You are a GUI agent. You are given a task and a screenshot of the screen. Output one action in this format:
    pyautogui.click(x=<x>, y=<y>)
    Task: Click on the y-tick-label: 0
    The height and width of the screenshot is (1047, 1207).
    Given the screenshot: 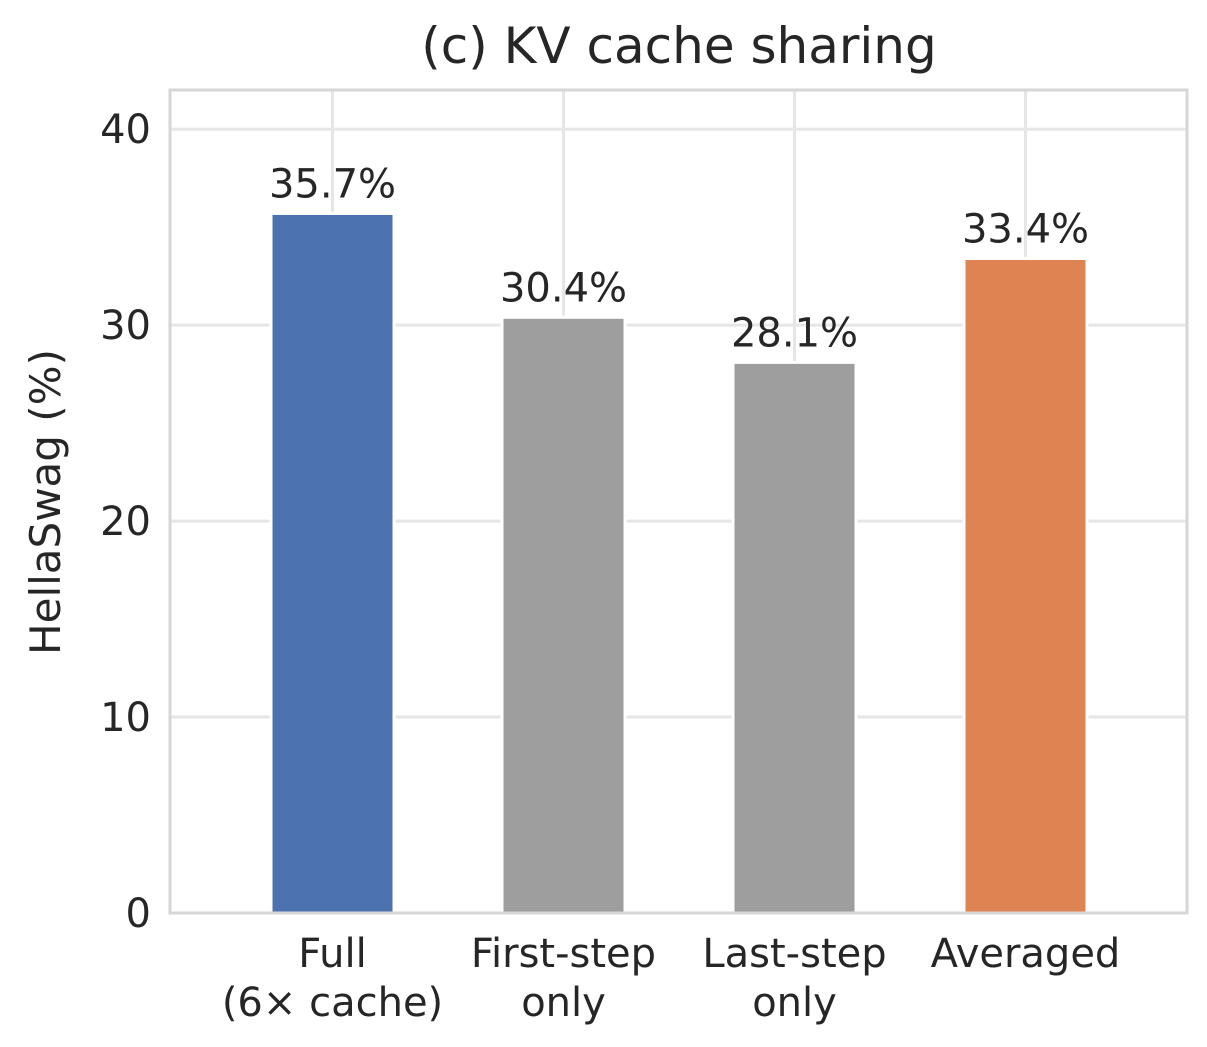 What is the action you would take?
    pyautogui.click(x=138, y=914)
    